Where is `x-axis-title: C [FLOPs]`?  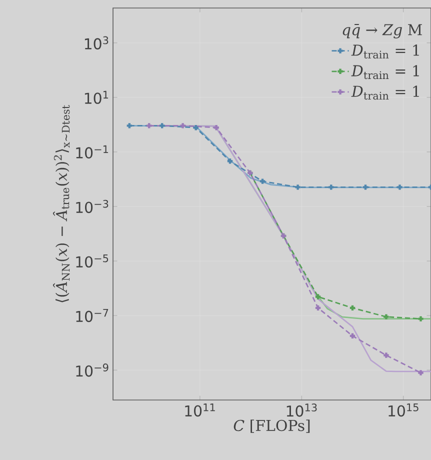 x-axis-title: C [FLOPs] is located at coordinates (272, 426).